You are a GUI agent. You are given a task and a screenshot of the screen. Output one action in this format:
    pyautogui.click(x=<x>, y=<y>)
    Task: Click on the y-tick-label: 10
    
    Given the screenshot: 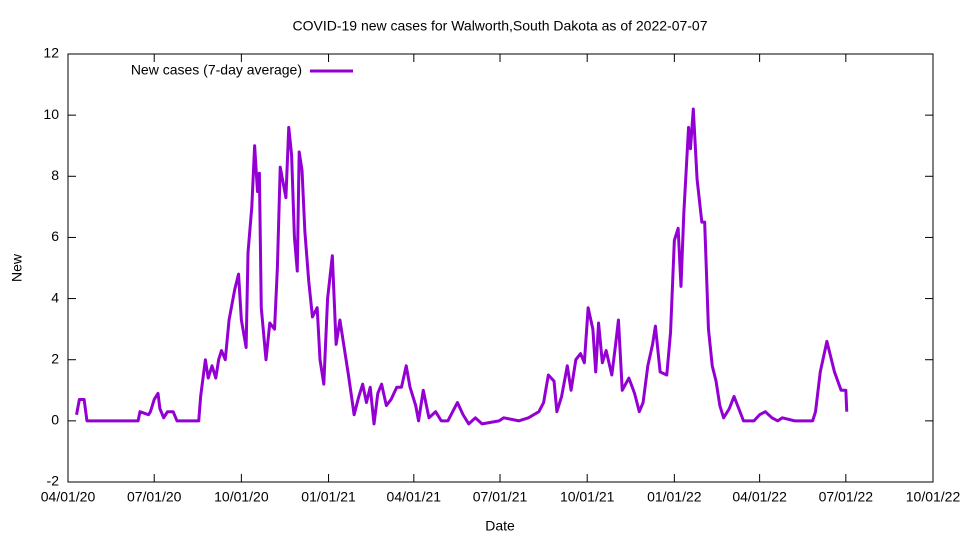 What is the action you would take?
    pyautogui.click(x=51, y=114)
    